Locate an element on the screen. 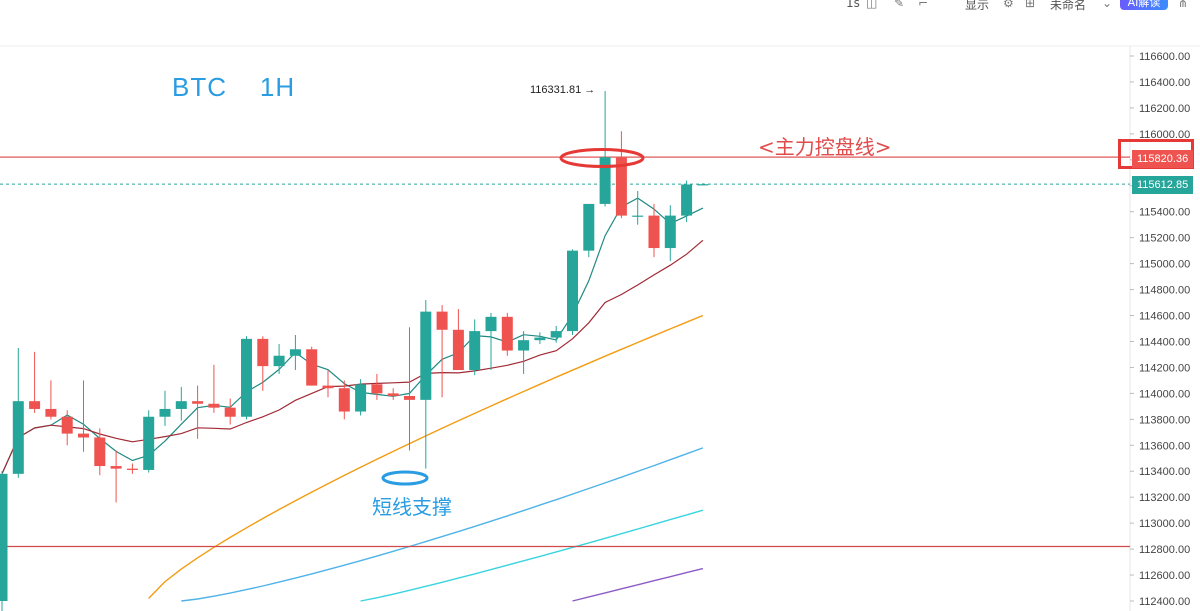 This screenshot has height=611, width=1200. ma-purple-line is located at coordinates (638, 584).